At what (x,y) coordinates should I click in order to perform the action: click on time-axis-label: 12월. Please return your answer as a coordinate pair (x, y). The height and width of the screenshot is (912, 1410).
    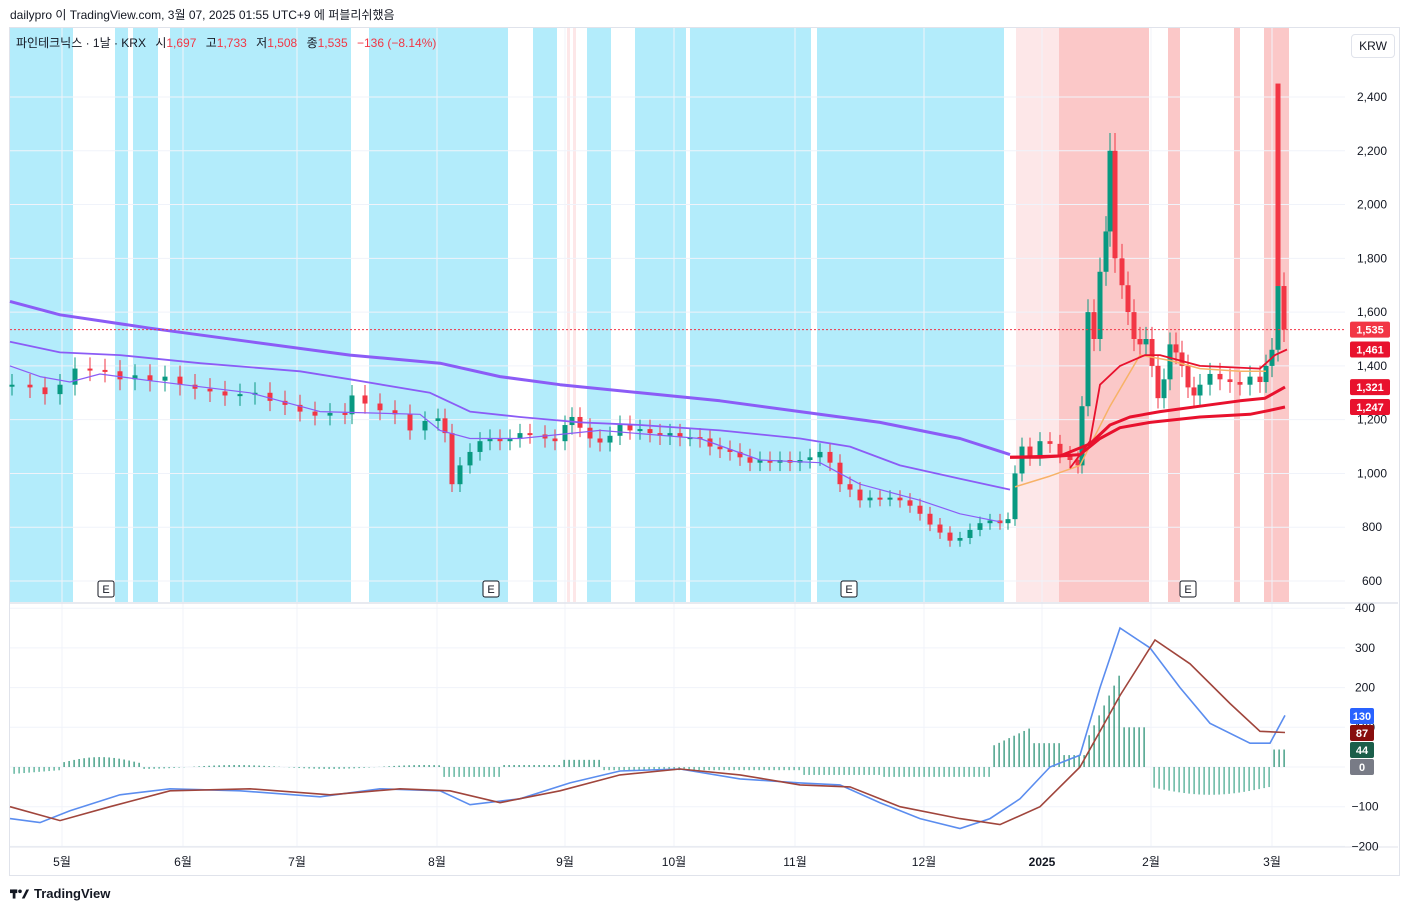
    Looking at the image, I should click on (924, 862).